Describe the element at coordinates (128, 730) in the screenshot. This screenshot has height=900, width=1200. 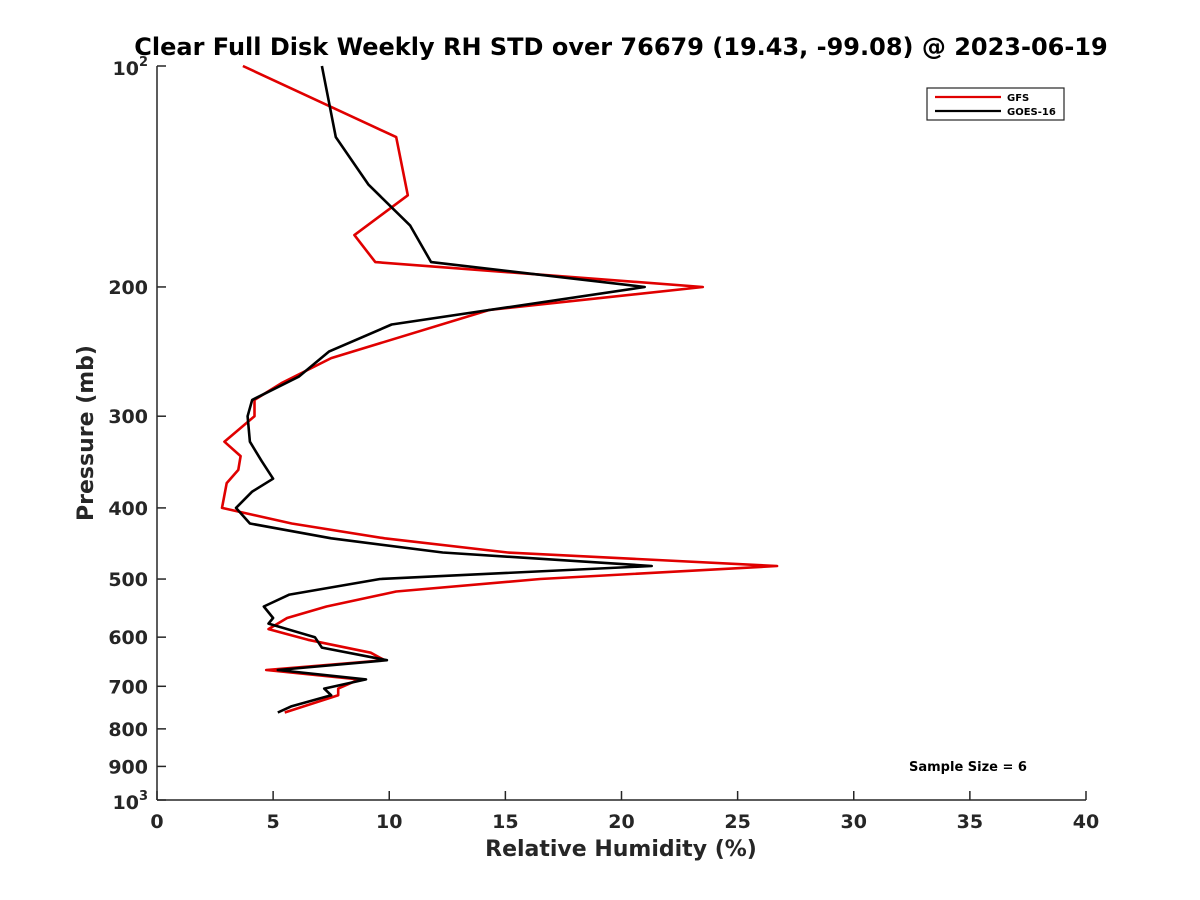
I see `y-tick-label: 800` at that location.